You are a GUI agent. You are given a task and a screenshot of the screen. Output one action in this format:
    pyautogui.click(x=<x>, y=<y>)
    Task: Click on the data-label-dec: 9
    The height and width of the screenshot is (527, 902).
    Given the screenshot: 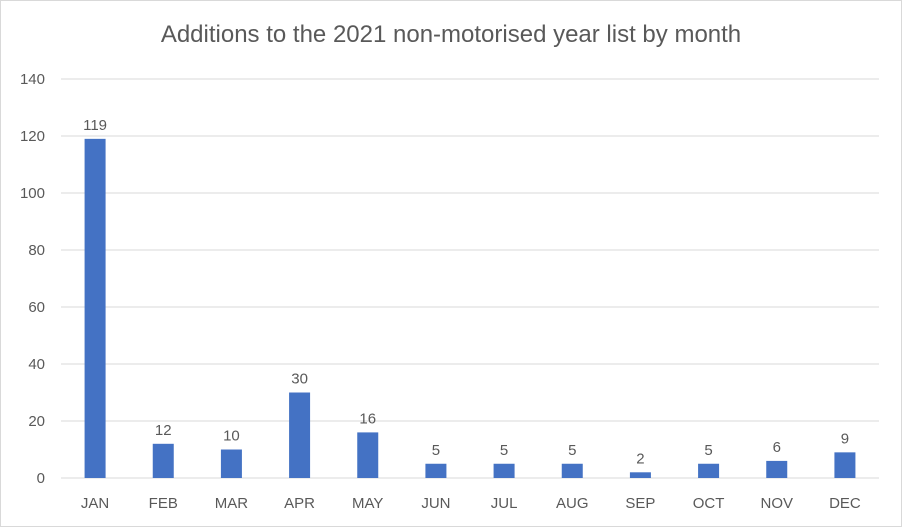 What is the action you would take?
    pyautogui.click(x=845, y=438)
    